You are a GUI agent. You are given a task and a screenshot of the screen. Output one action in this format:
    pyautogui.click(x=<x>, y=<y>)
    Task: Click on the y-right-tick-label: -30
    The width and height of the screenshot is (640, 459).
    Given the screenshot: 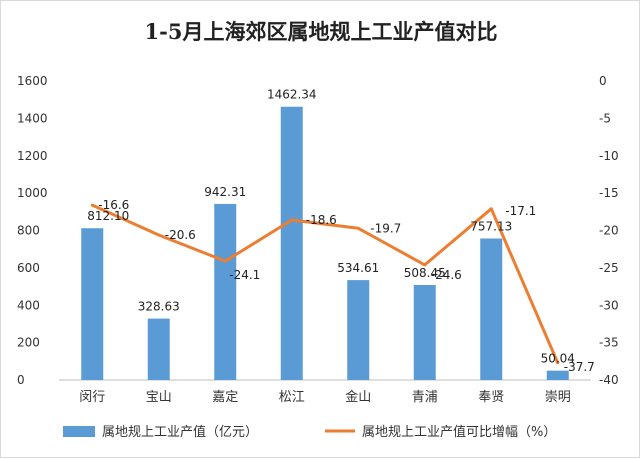 What is the action you would take?
    pyautogui.click(x=609, y=305)
    